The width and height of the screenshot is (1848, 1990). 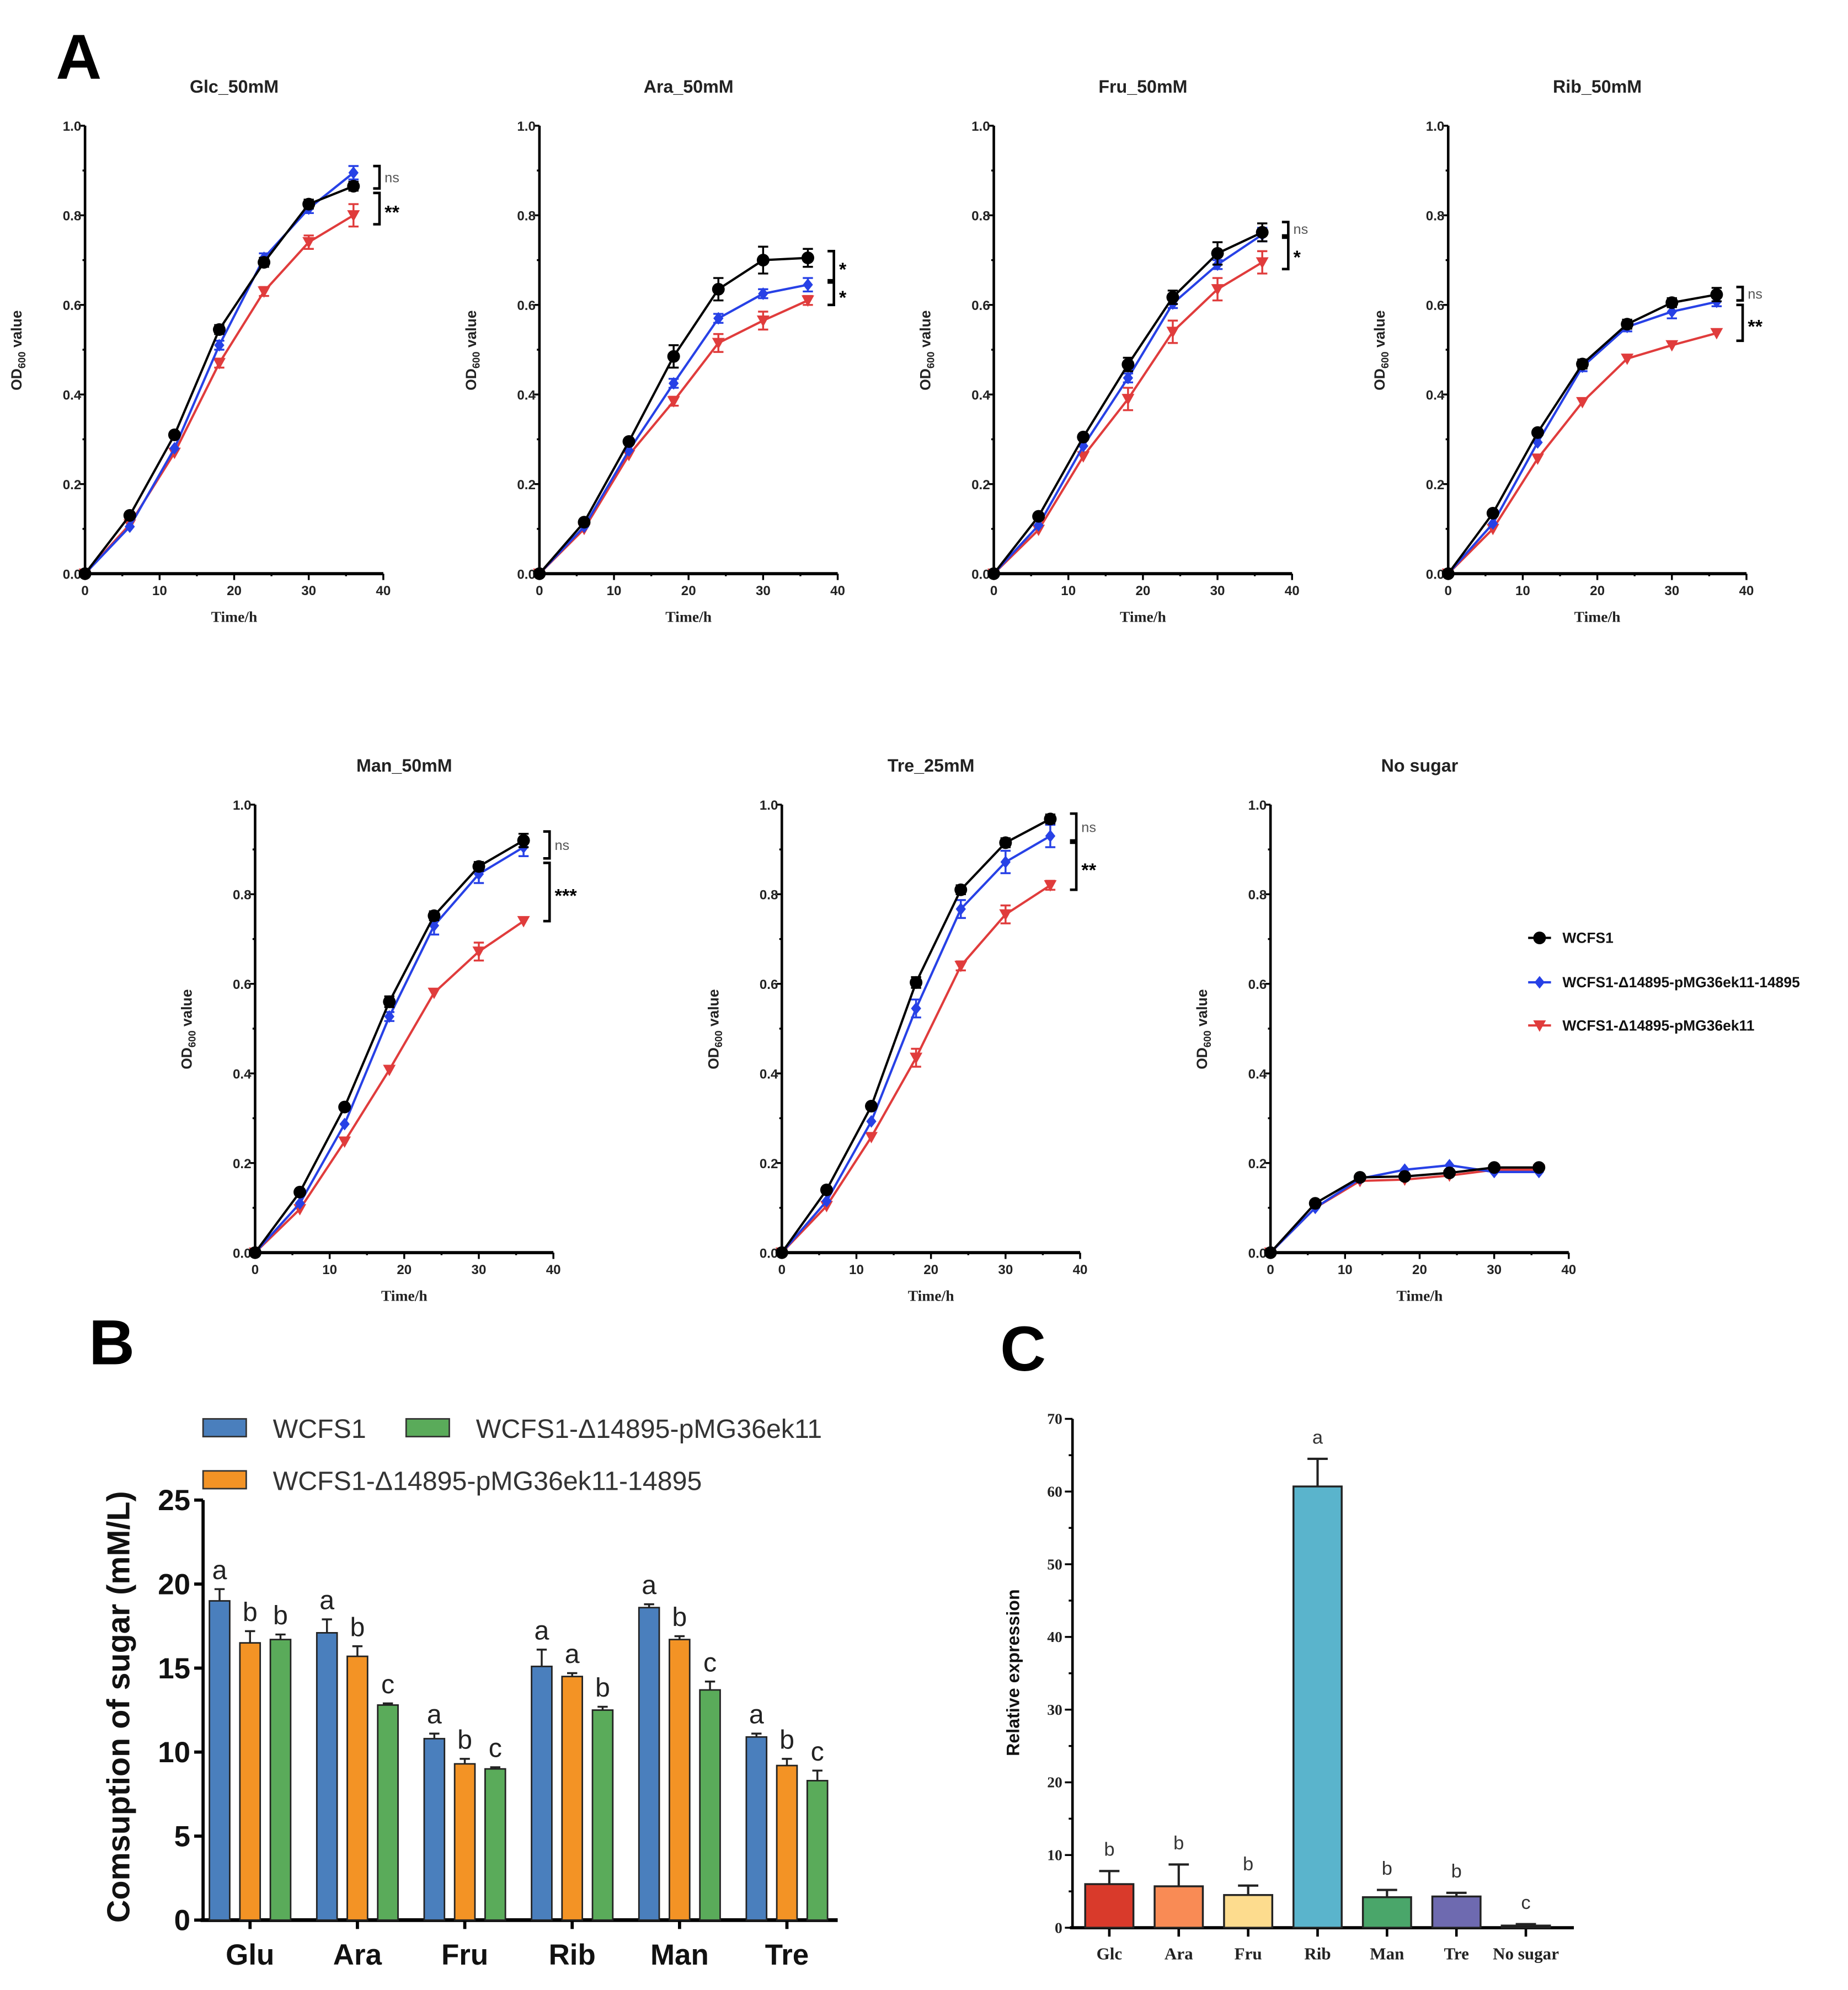 What do you see at coordinates (79, 57) in the screenshot?
I see `panel-label-a: A` at bounding box center [79, 57].